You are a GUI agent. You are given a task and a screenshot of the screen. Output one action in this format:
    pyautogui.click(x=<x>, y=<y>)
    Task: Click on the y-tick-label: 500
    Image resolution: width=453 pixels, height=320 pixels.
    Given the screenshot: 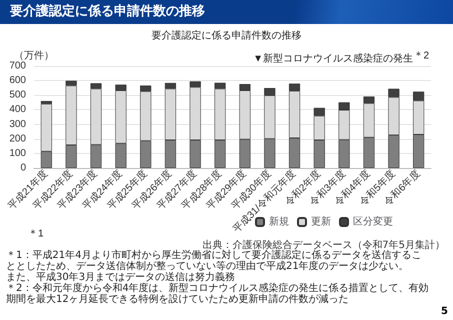 What is the action you would take?
    pyautogui.click(x=17, y=95)
    